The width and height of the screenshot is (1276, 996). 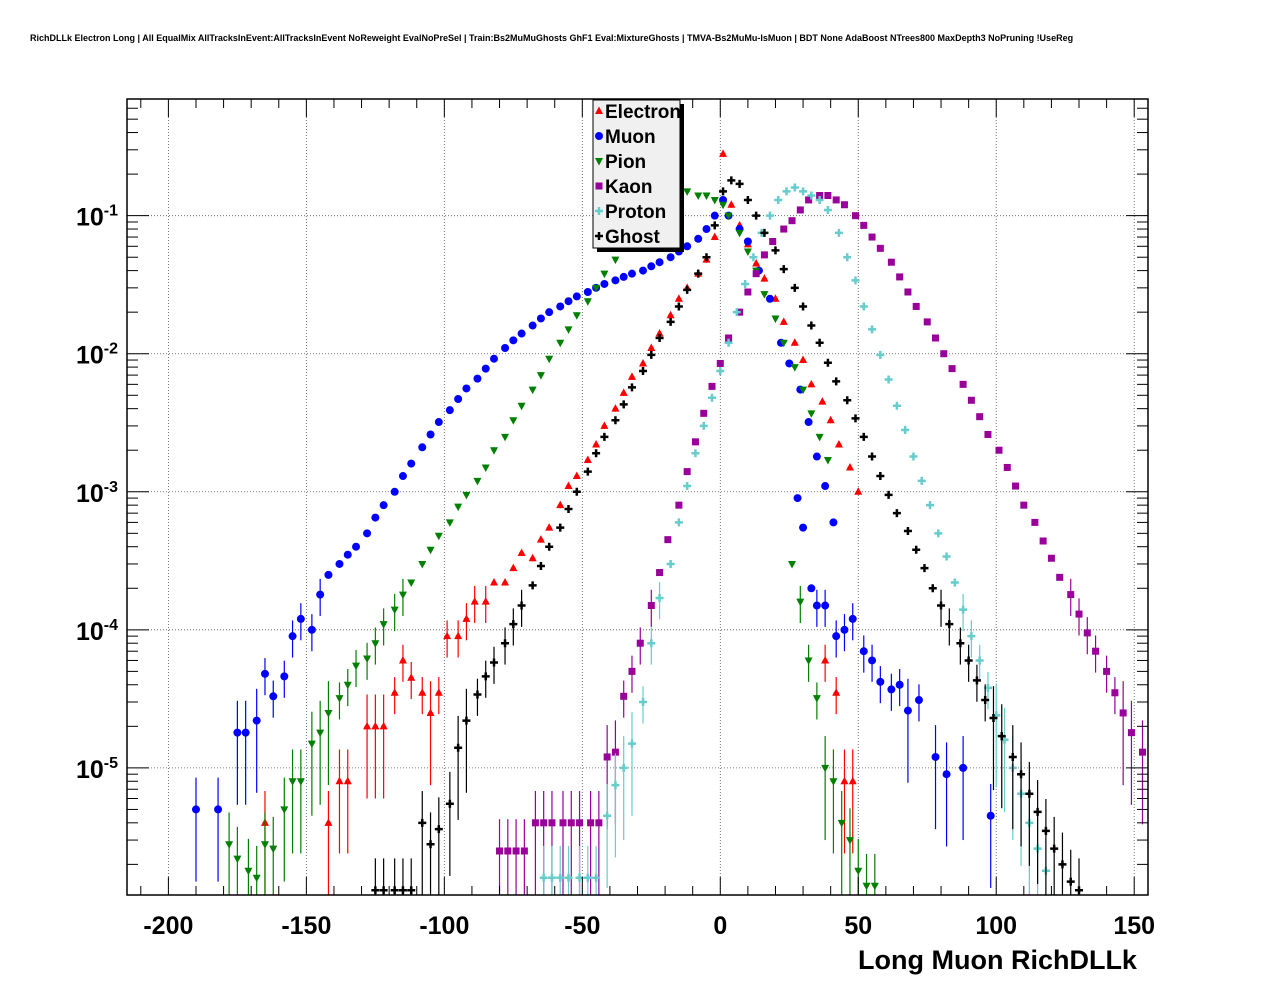 I want to click on x-tick-label: 50, so click(x=858, y=926).